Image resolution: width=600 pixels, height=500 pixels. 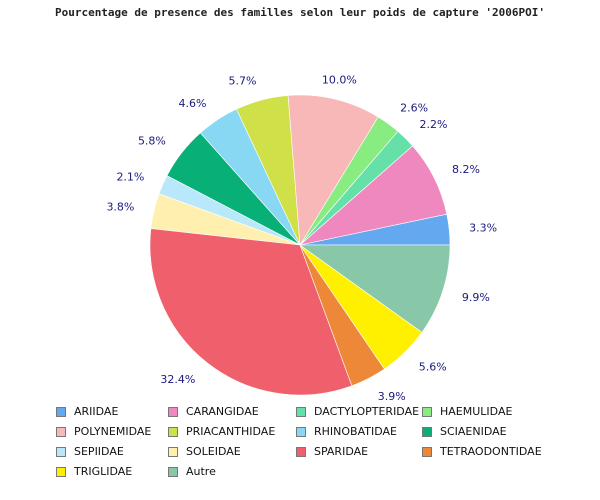 I want to click on legend-item-soleidae: SOLEIDAE, so click(x=232, y=451).